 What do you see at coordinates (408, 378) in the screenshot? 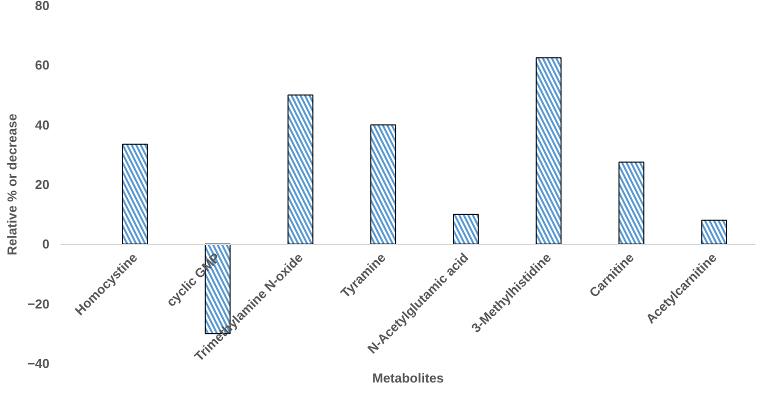
I see `x-axis-title: Metabolites` at bounding box center [408, 378].